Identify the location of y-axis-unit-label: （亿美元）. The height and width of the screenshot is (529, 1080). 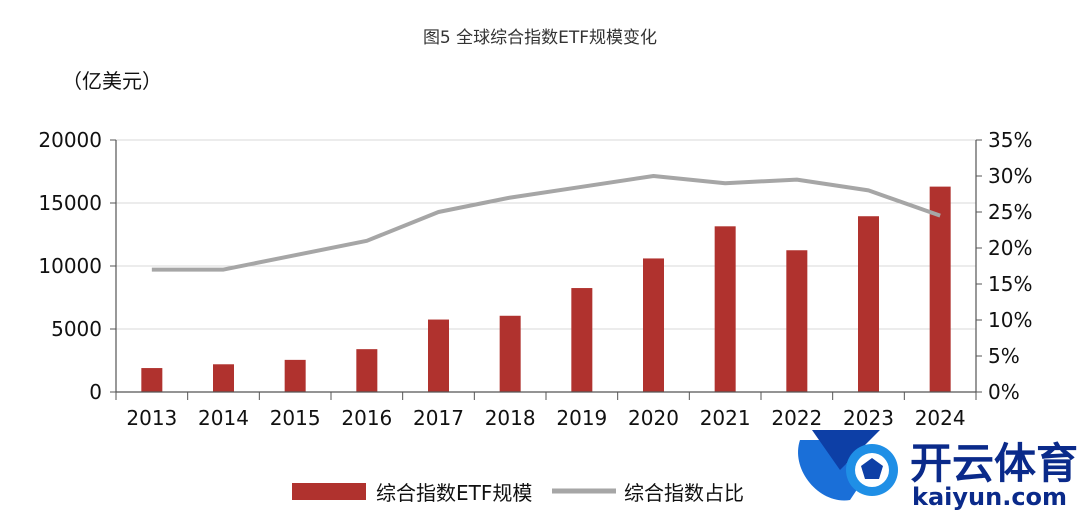
(112, 81).